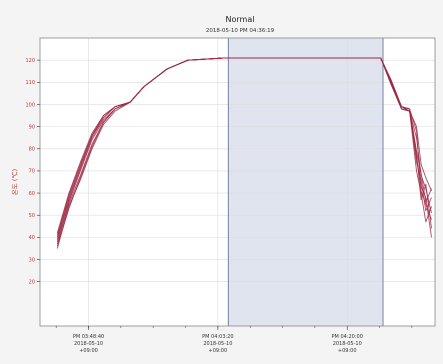 This screenshot has width=443, height=364. What do you see at coordinates (240, 19) in the screenshot?
I see `chart-title: Normal` at bounding box center [240, 19].